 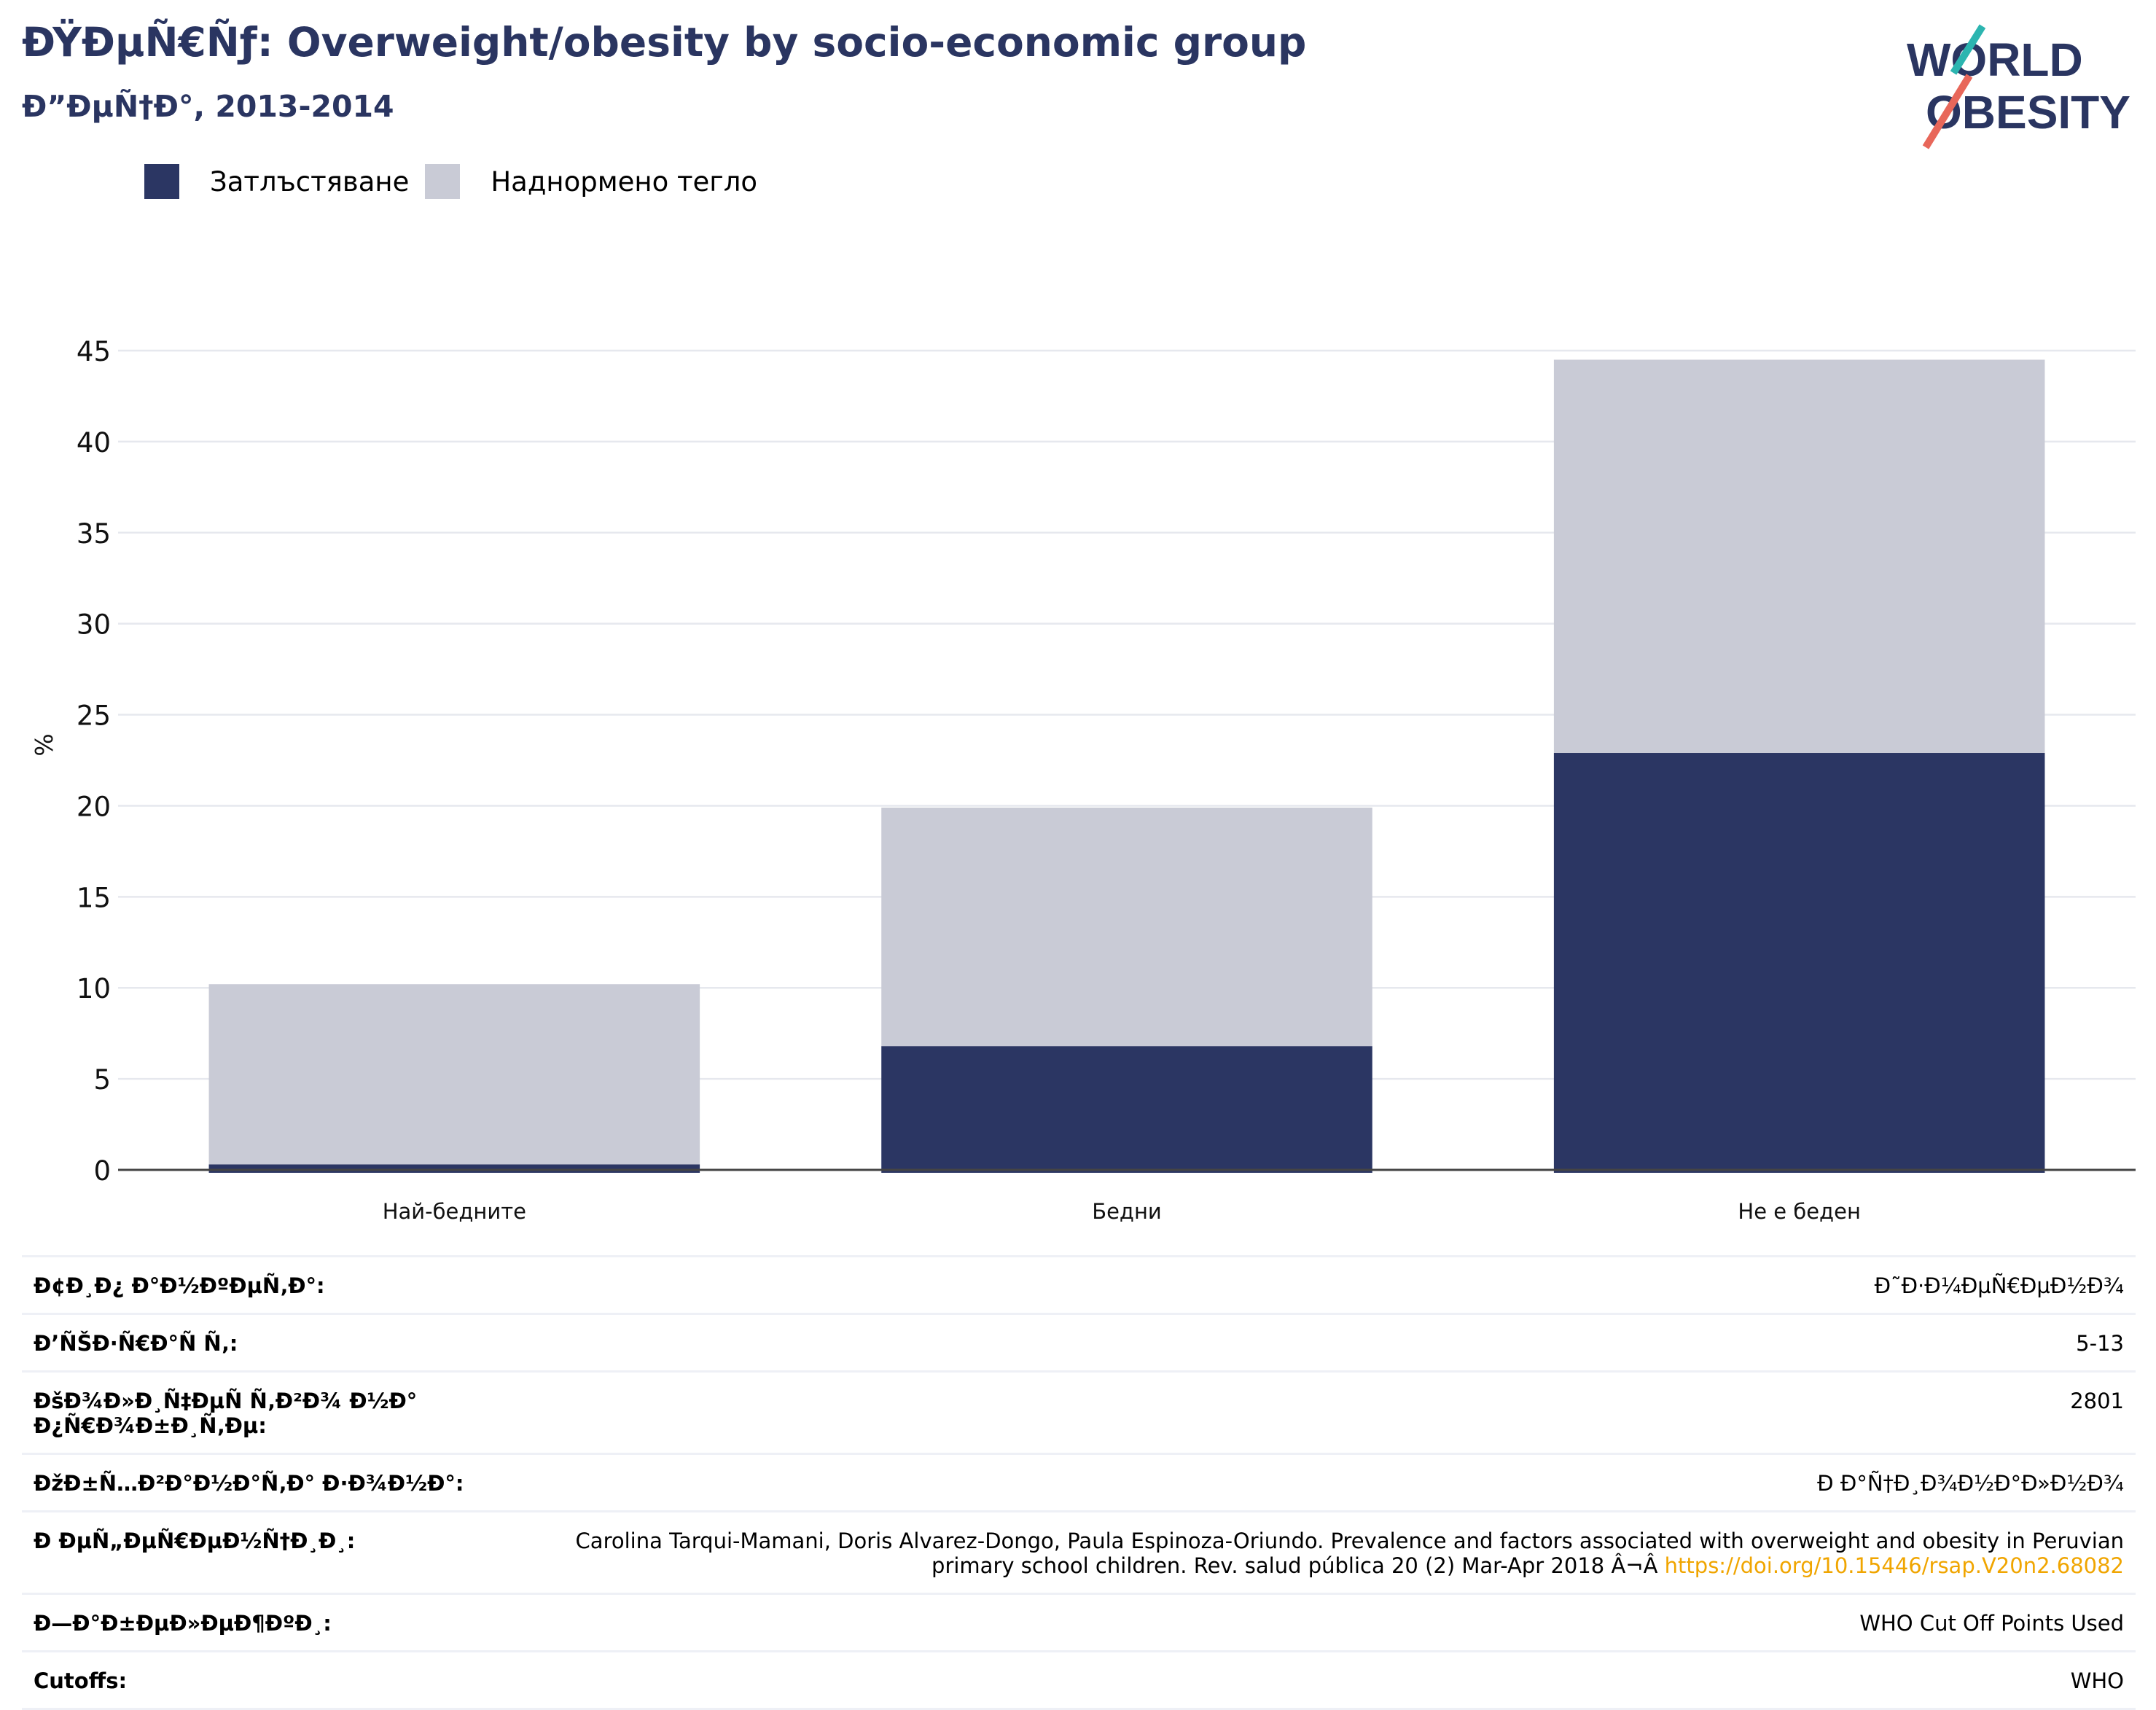 I want to click on info-label: Ð’ÑŠÐ·Ñ€Ð°Ñ Ñ‚:, so click(x=136, y=1343).